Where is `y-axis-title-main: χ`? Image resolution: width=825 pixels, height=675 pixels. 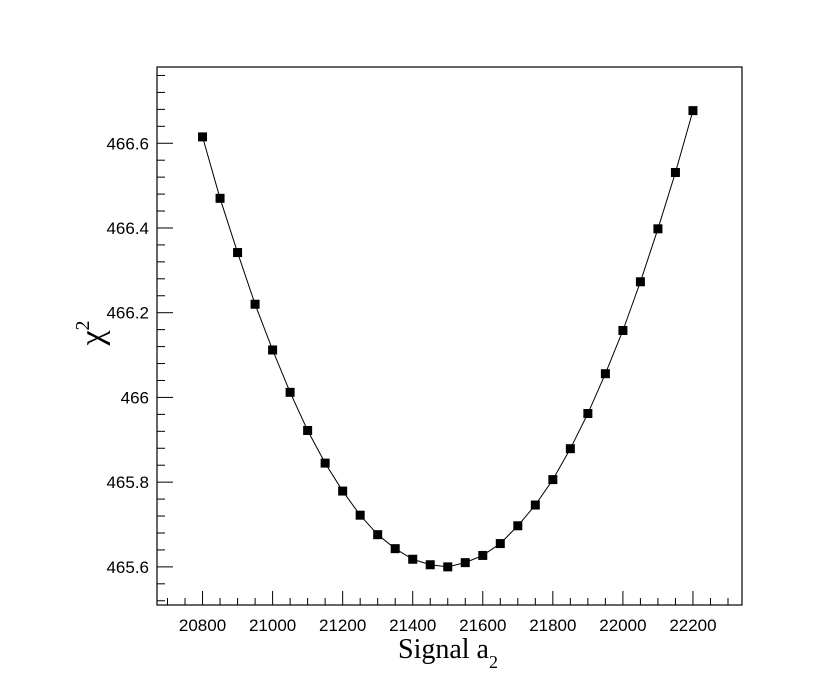
y-axis-title-main: χ is located at coordinates (92, 338).